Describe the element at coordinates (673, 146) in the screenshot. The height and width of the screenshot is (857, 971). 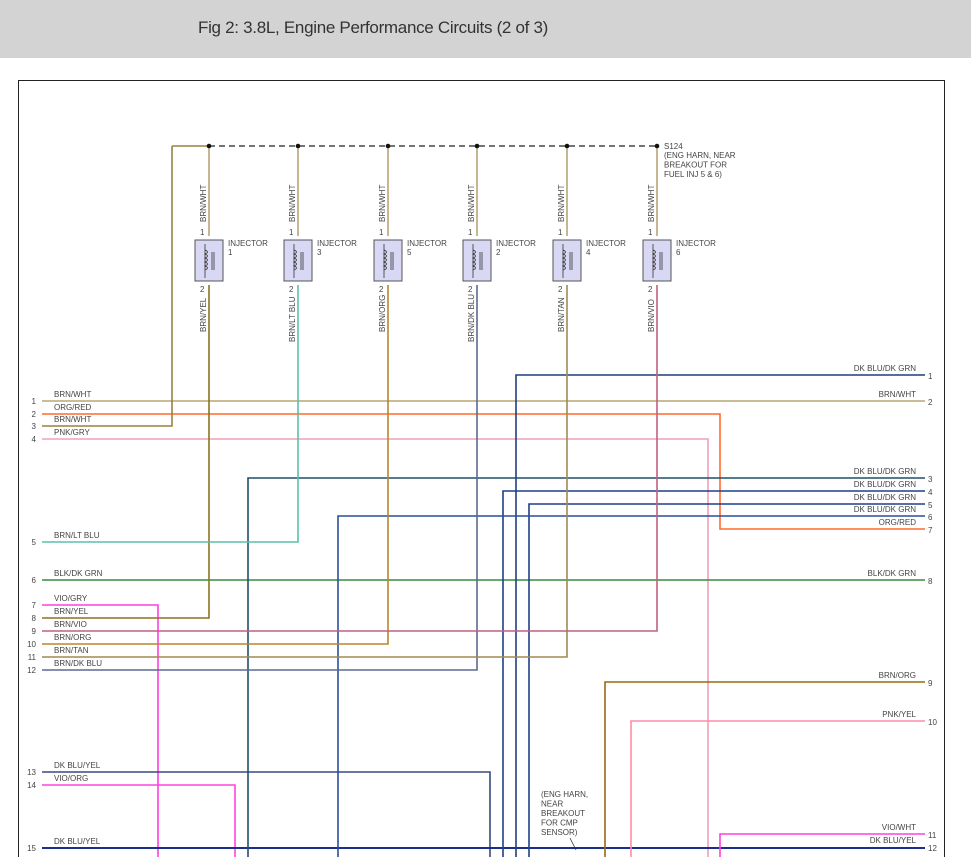
I see `splice-id: S124` at that location.